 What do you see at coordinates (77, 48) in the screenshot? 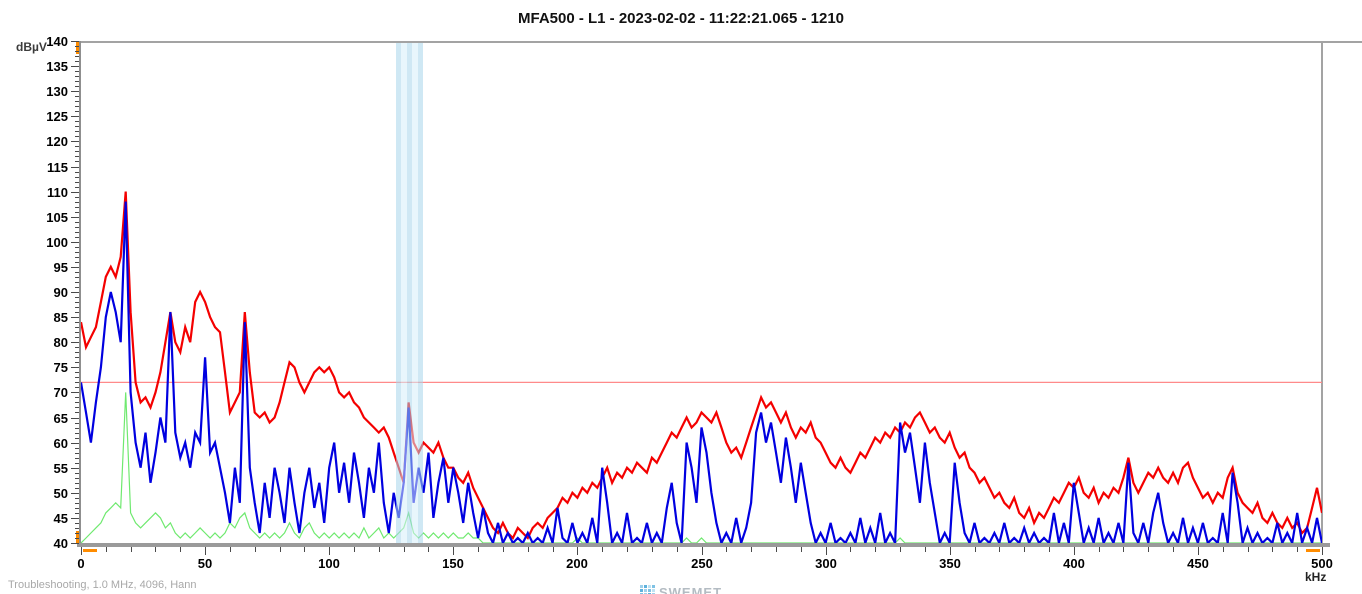
I see `y-axis-range-marker-top` at bounding box center [77, 48].